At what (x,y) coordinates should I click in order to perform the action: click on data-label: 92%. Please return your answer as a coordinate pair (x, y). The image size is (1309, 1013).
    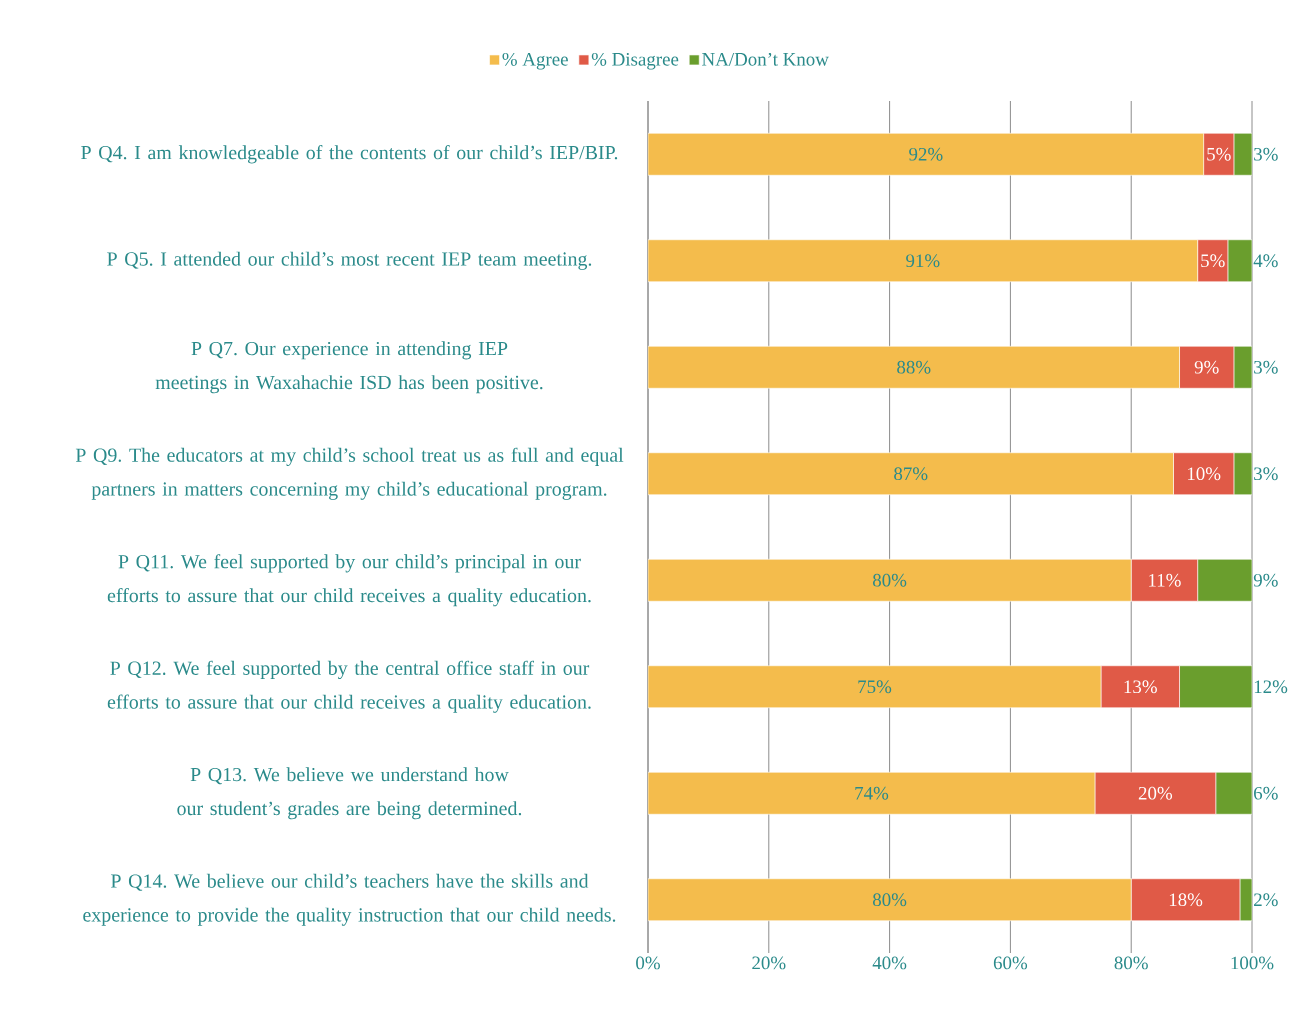
    Looking at the image, I should click on (926, 154).